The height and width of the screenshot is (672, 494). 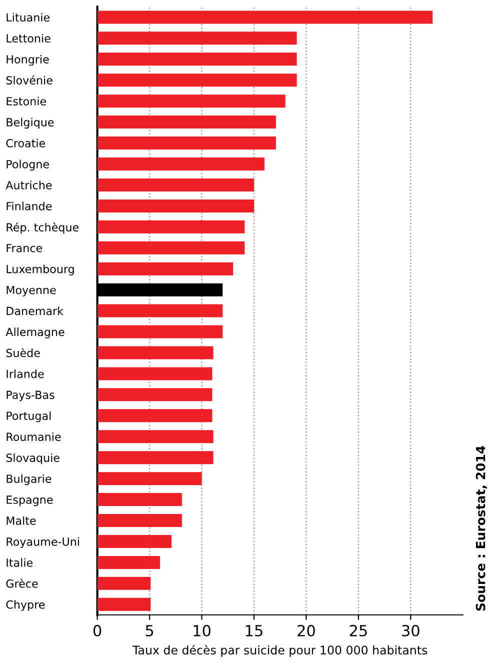 What do you see at coordinates (28, 416) in the screenshot?
I see `y-tick-label: Portugal` at bounding box center [28, 416].